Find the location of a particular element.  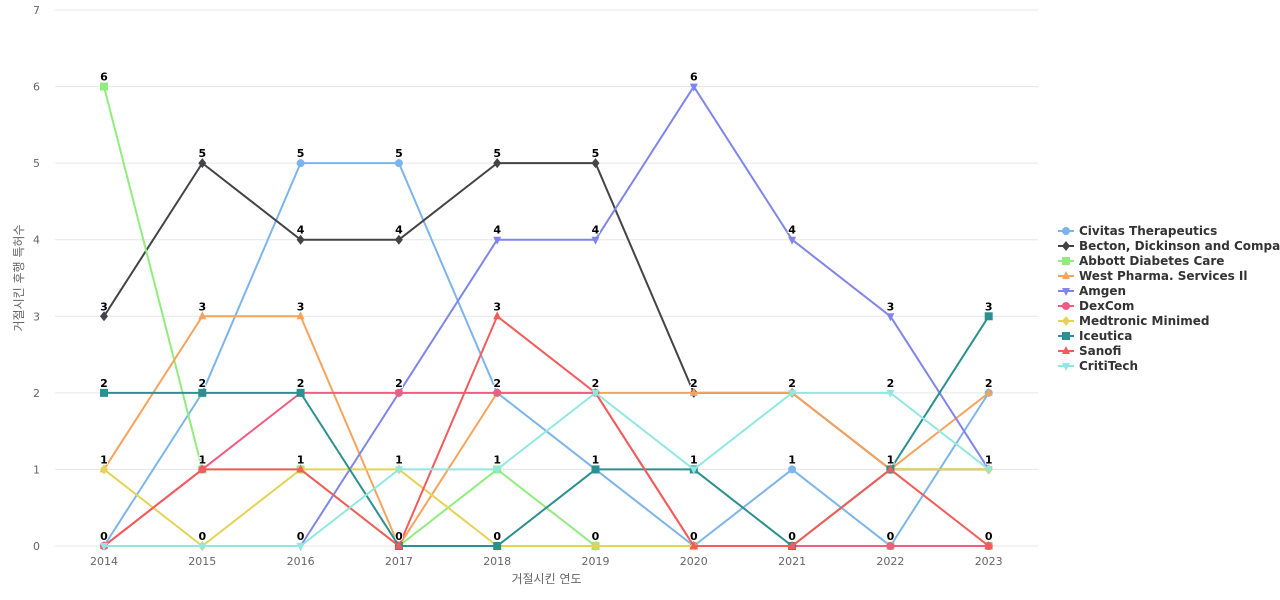

legend-item: Sanofi is located at coordinates (1089, 351).